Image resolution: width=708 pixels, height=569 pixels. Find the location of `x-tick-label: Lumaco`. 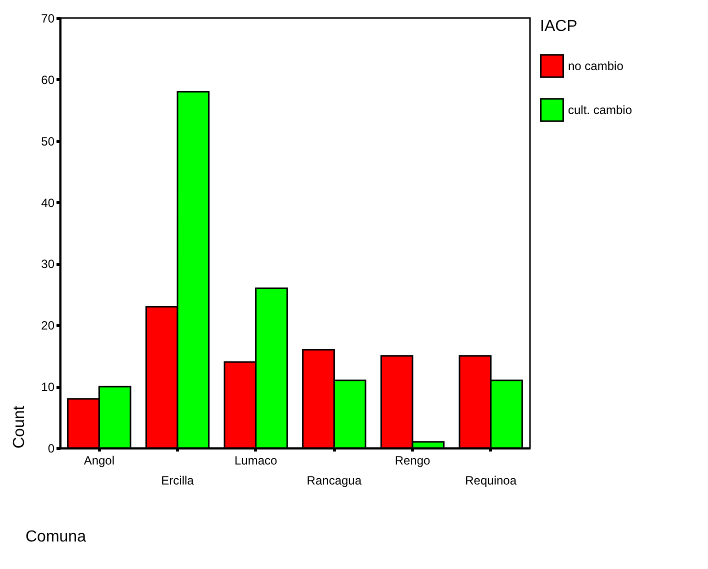

x-tick-label: Lumaco is located at coordinates (256, 461).